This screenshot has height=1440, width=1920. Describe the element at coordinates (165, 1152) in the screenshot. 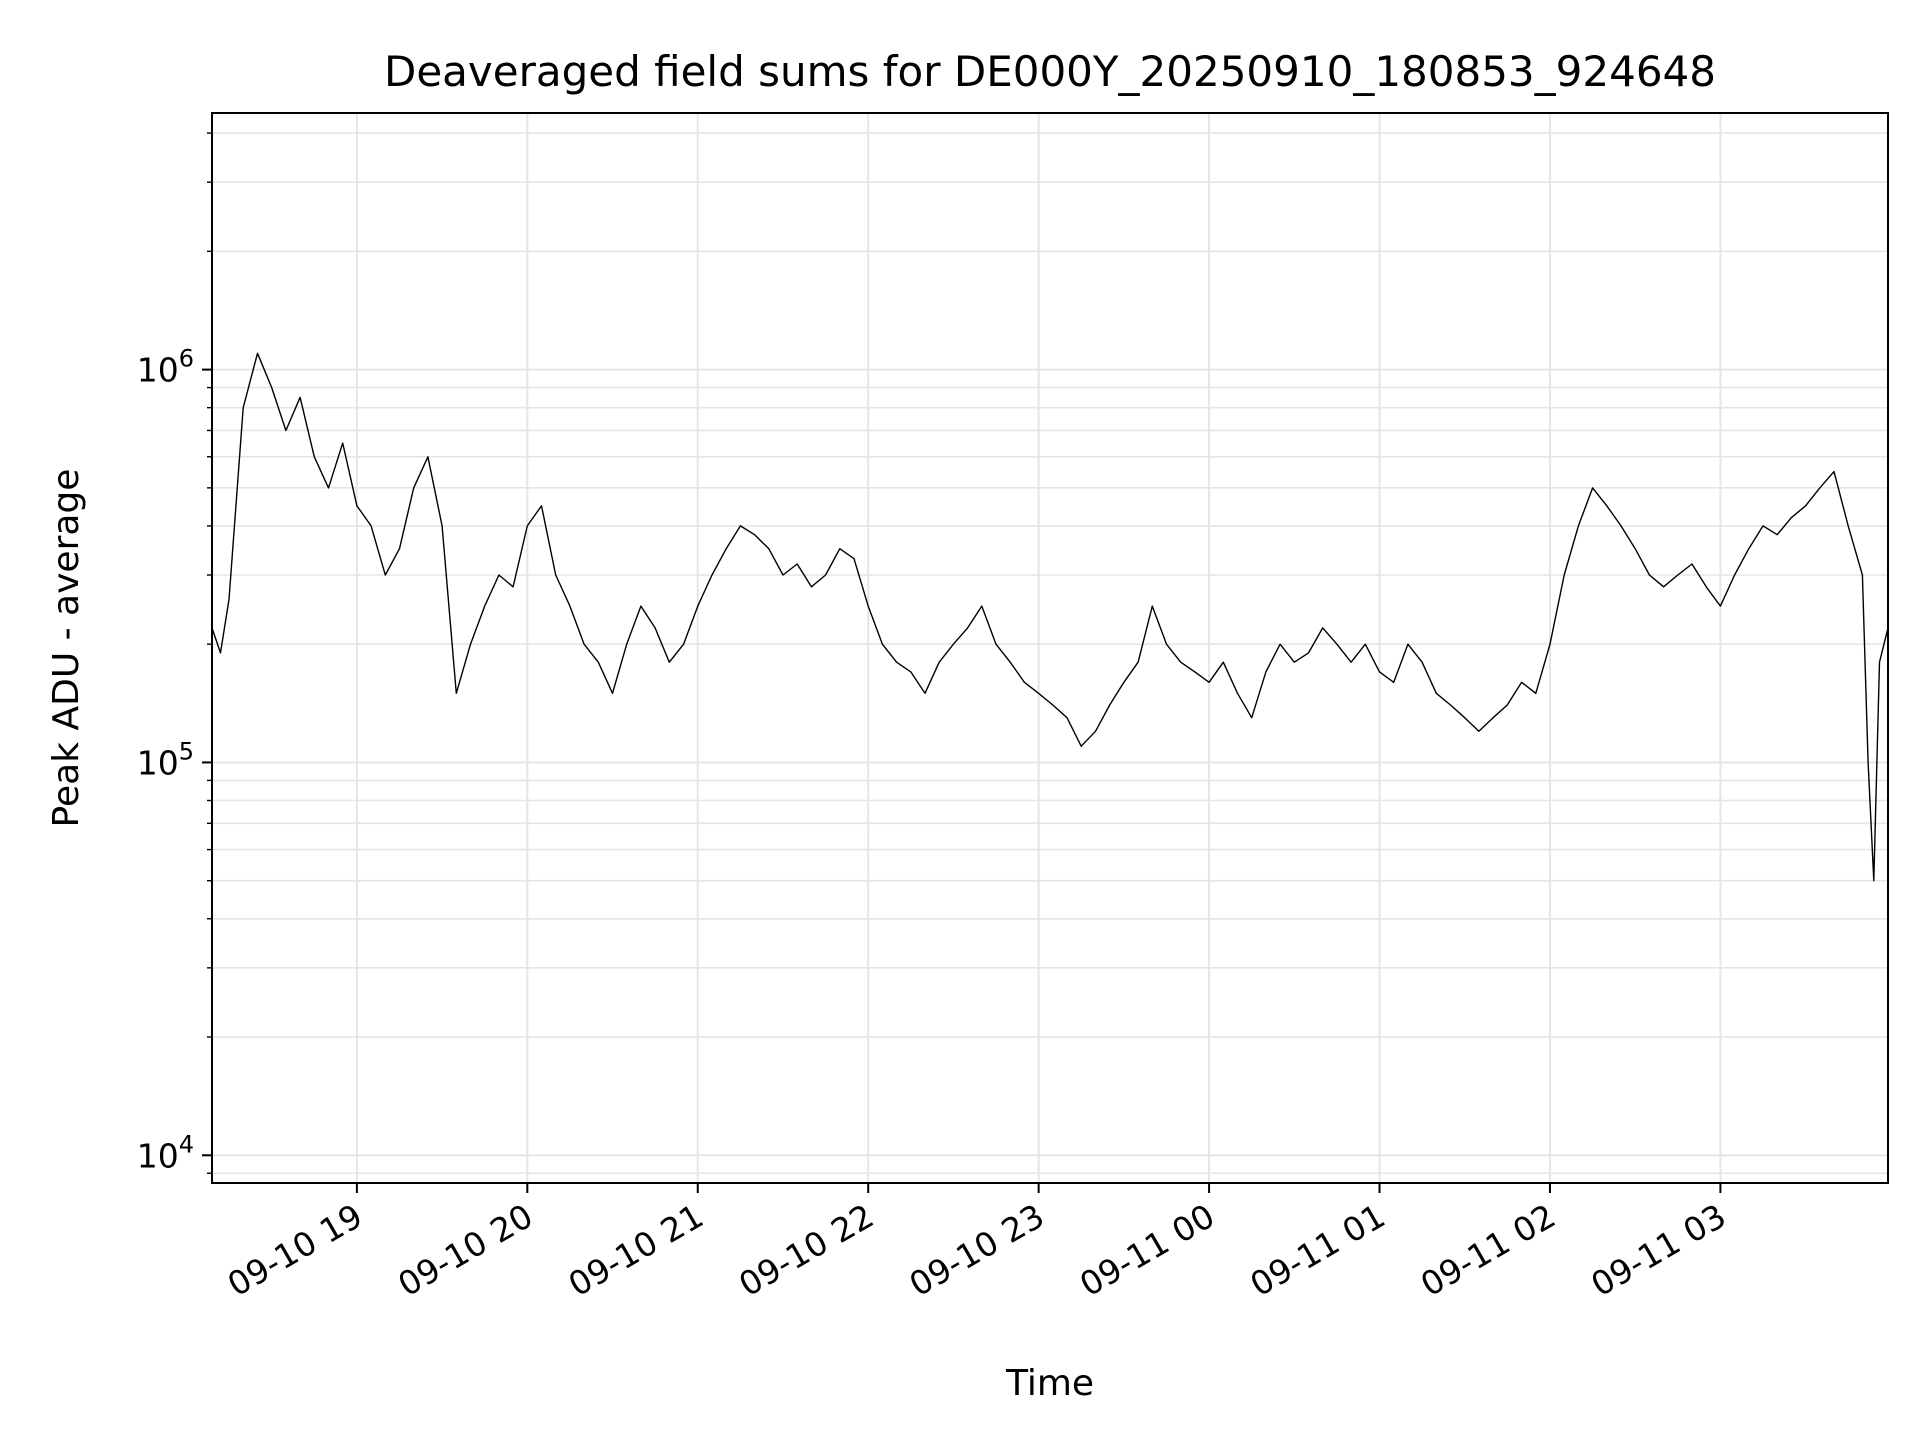

I see `y-tick-label: 10⁴` at that location.